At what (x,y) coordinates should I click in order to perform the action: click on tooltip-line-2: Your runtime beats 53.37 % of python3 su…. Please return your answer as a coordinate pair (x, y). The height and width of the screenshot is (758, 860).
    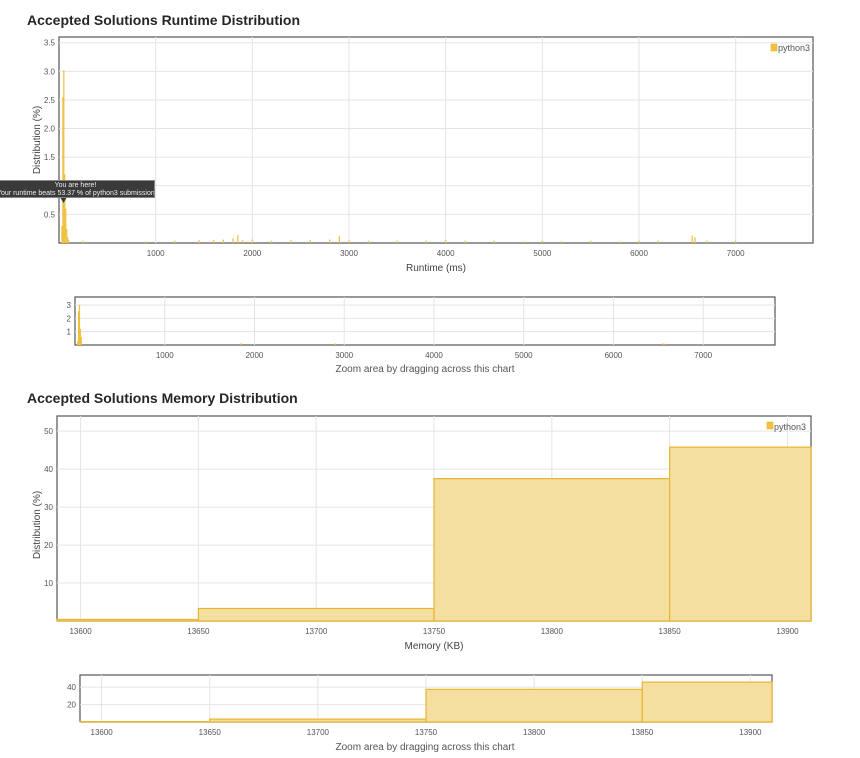
    Looking at the image, I should click on (77, 193).